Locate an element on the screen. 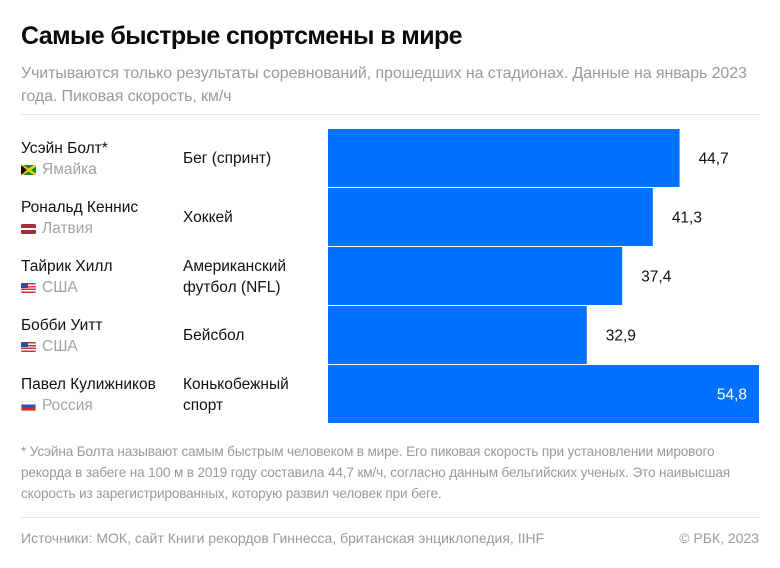  latvia-flag-icon is located at coordinates (28, 228).